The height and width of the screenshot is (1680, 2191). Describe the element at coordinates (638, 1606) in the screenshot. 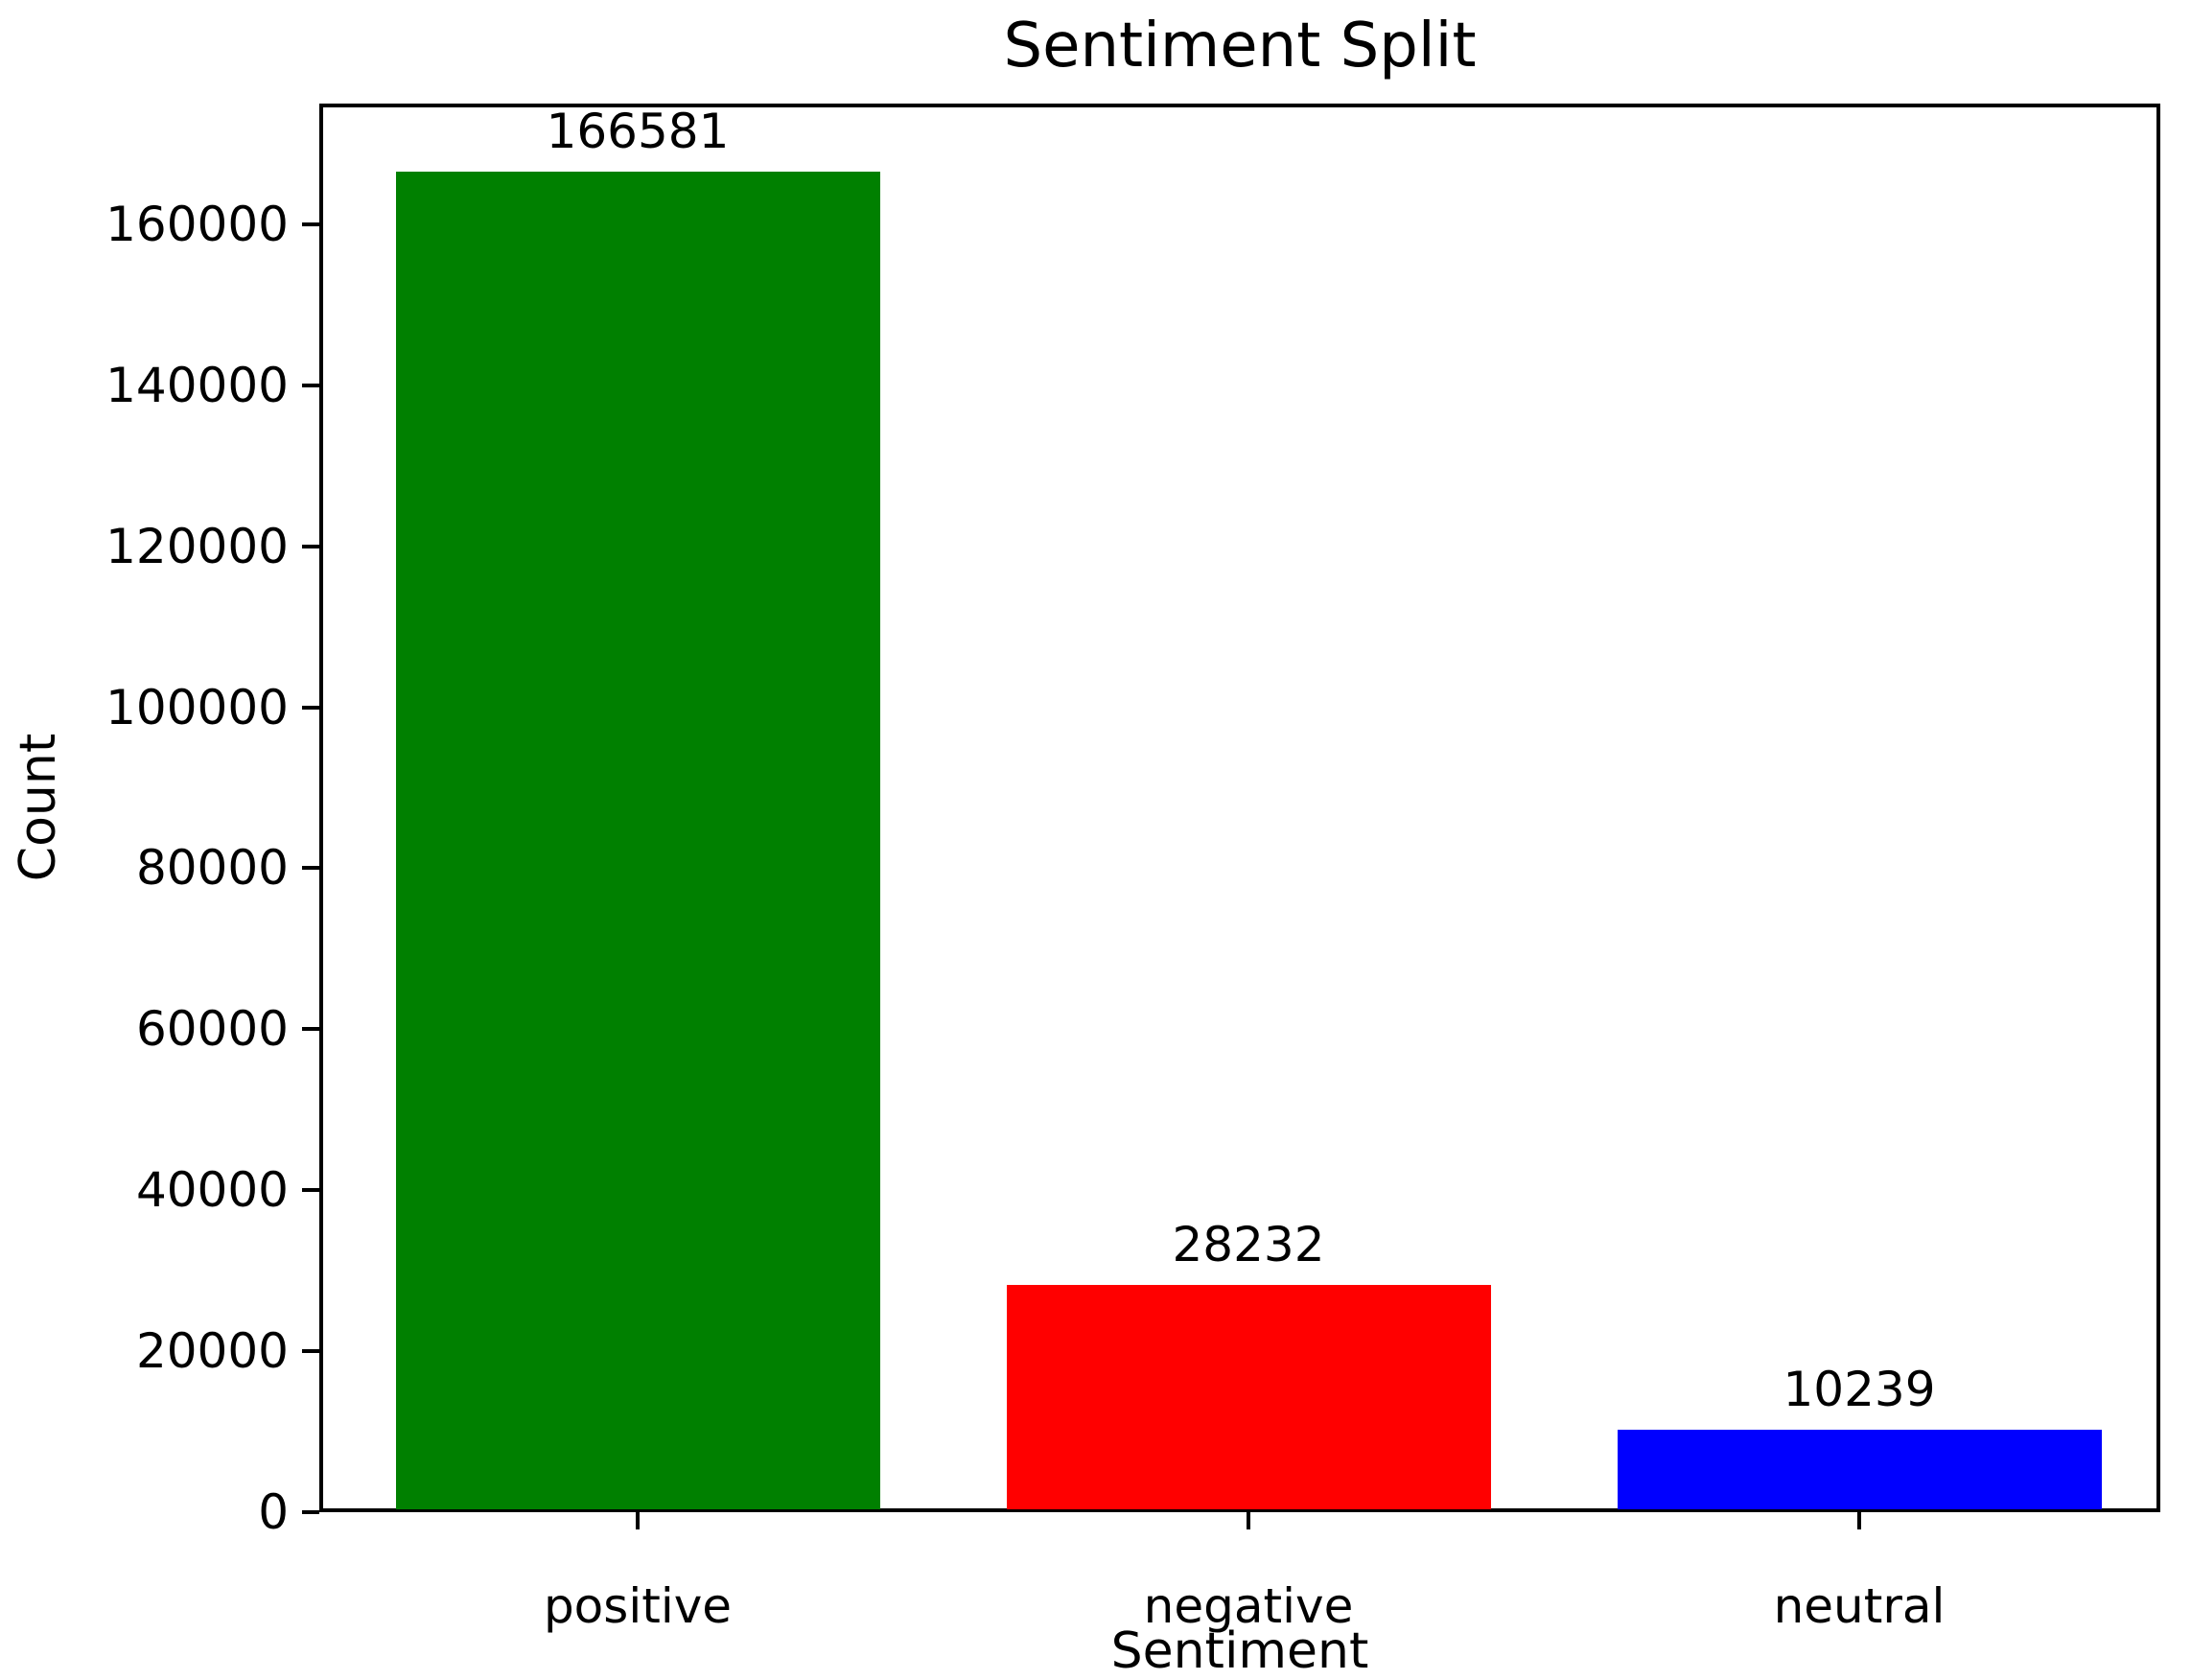

I see `x-tick-label-positive: positive` at that location.